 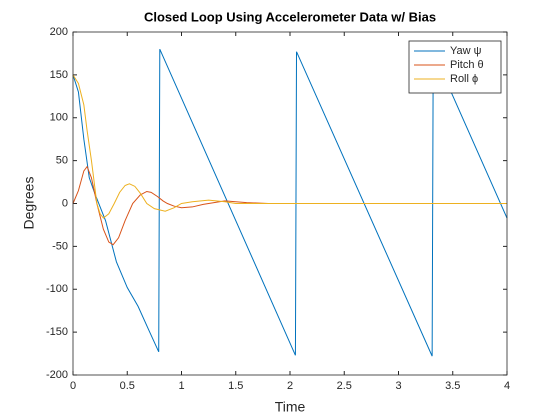 I want to click on y-tick-label: 100, so click(x=59, y=118).